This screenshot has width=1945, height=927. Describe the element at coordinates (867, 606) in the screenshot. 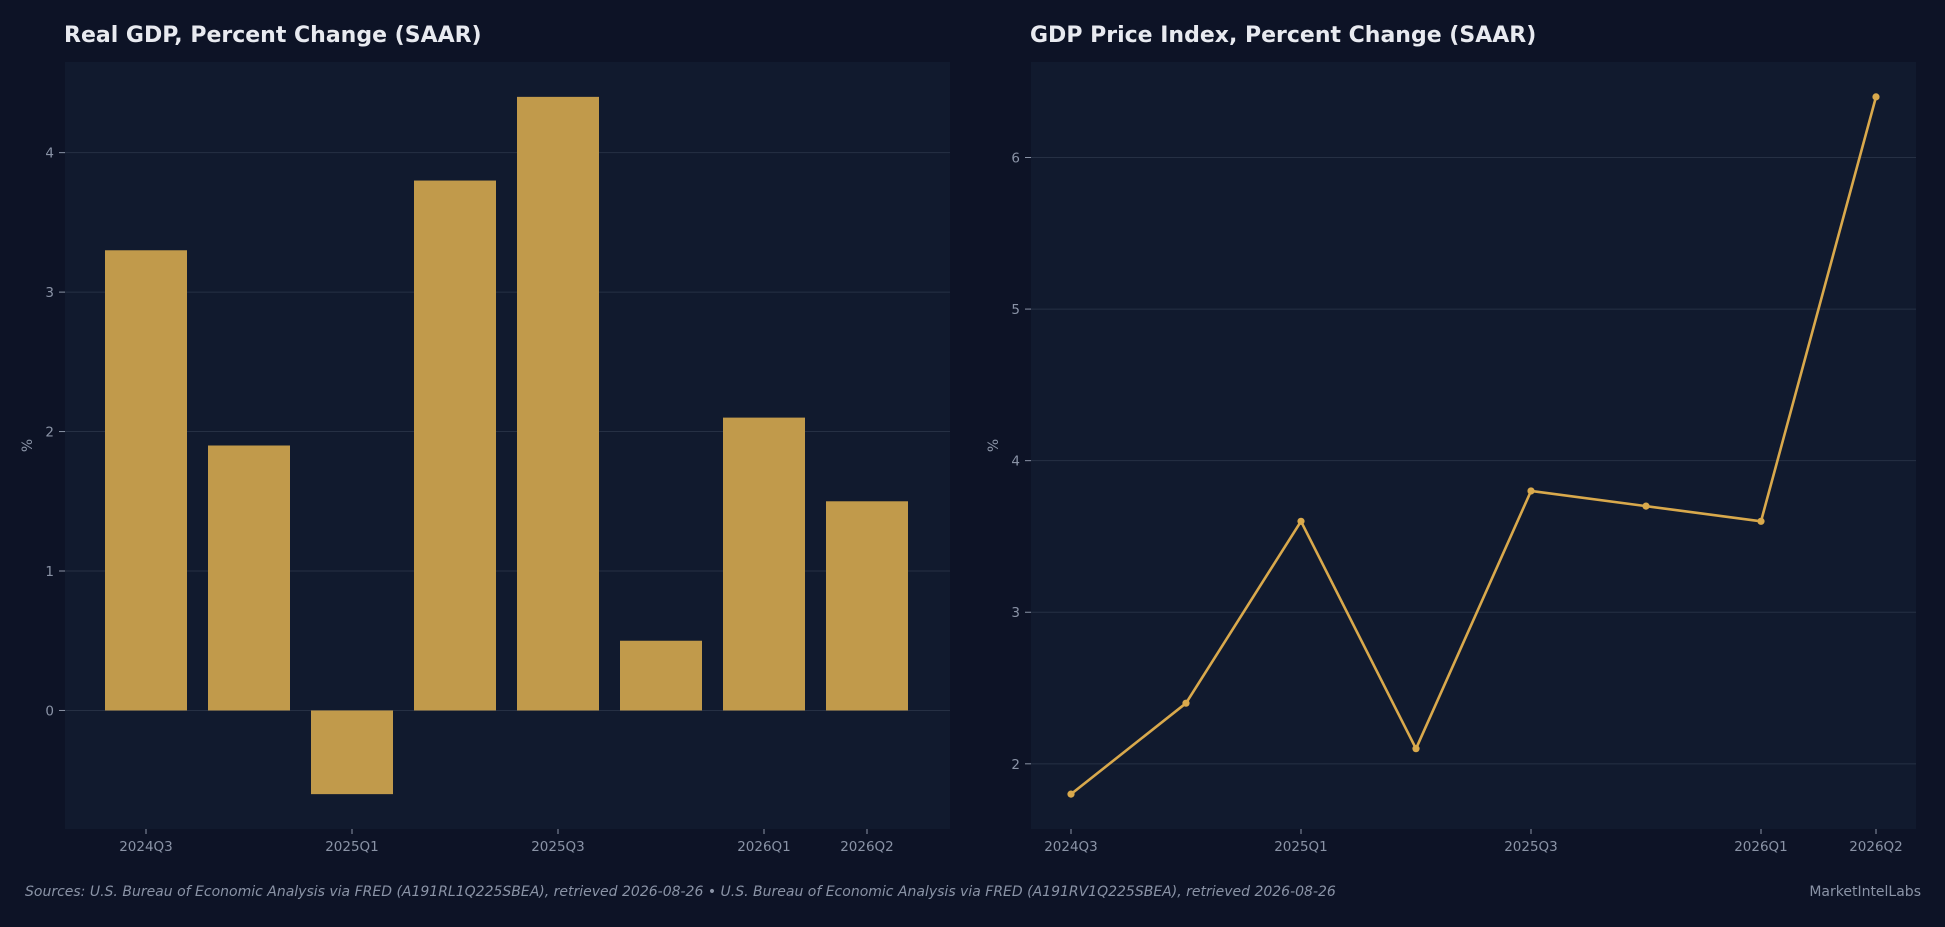

I see `bar-2026Q2` at that location.